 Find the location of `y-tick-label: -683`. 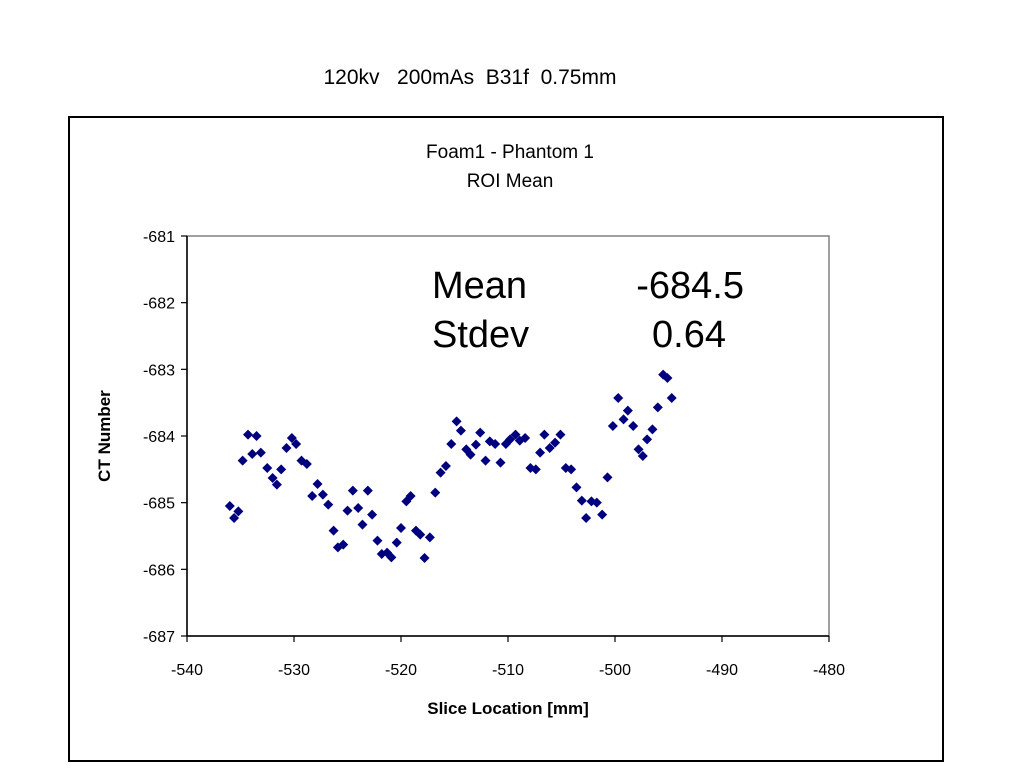

y-tick-label: -683 is located at coordinates (159, 370).